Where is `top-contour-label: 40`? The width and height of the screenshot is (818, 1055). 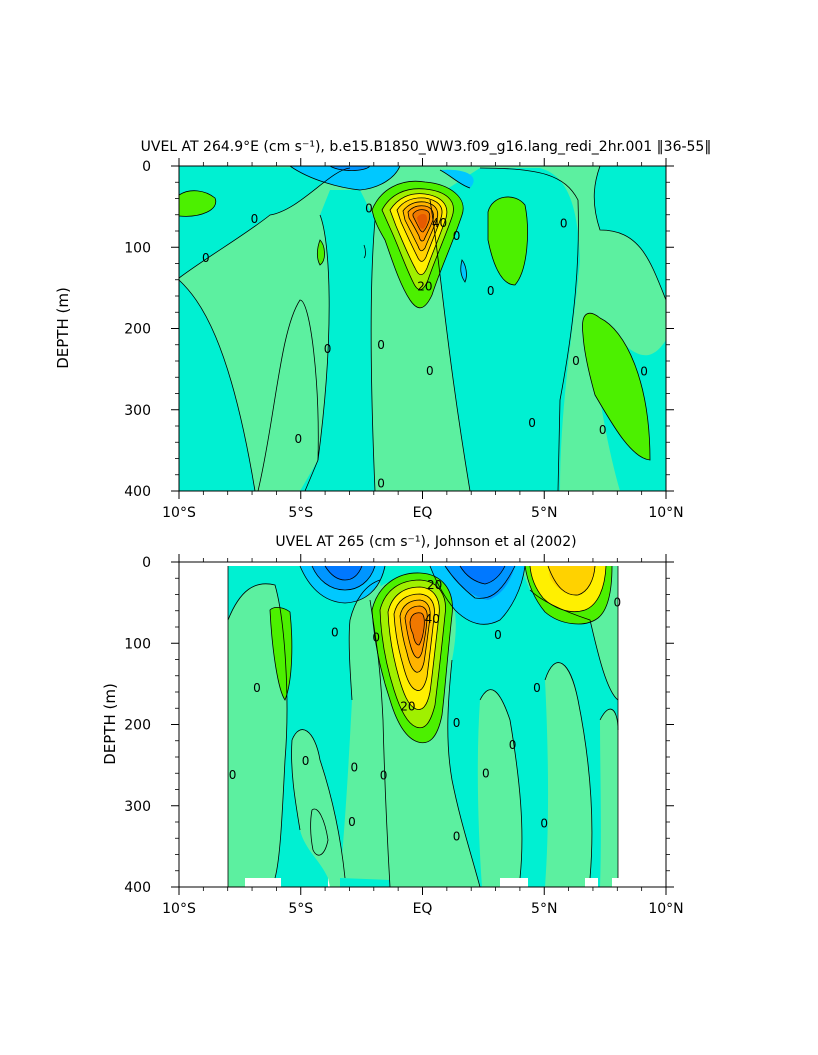
top-contour-label: 40 is located at coordinates (439, 223).